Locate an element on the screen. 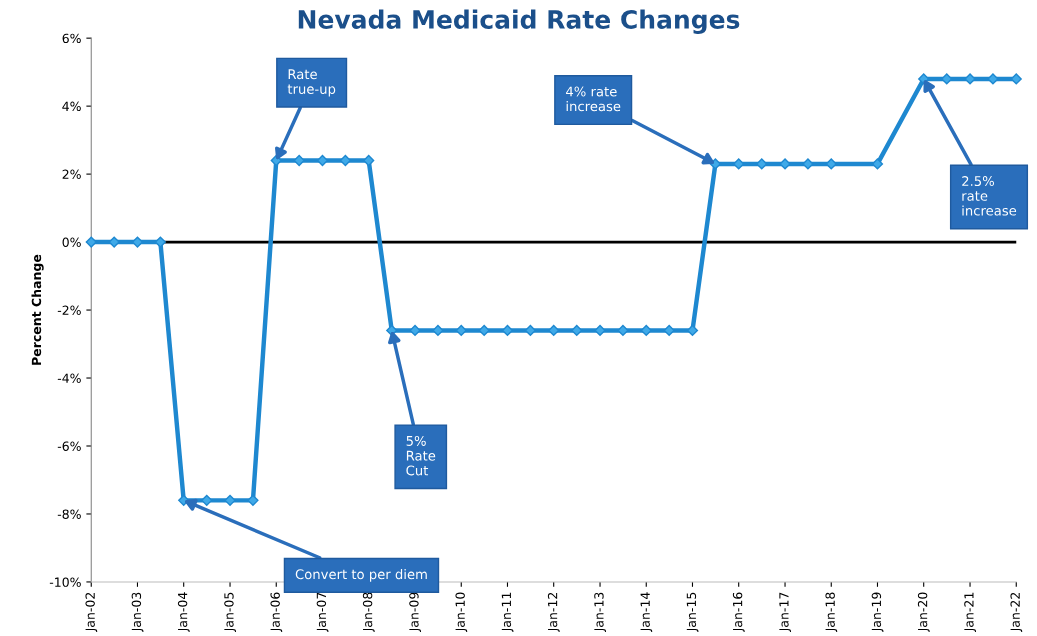 The height and width of the screenshot is (636, 1037). annotation: 2.5% rate increase is located at coordinates (989, 196).